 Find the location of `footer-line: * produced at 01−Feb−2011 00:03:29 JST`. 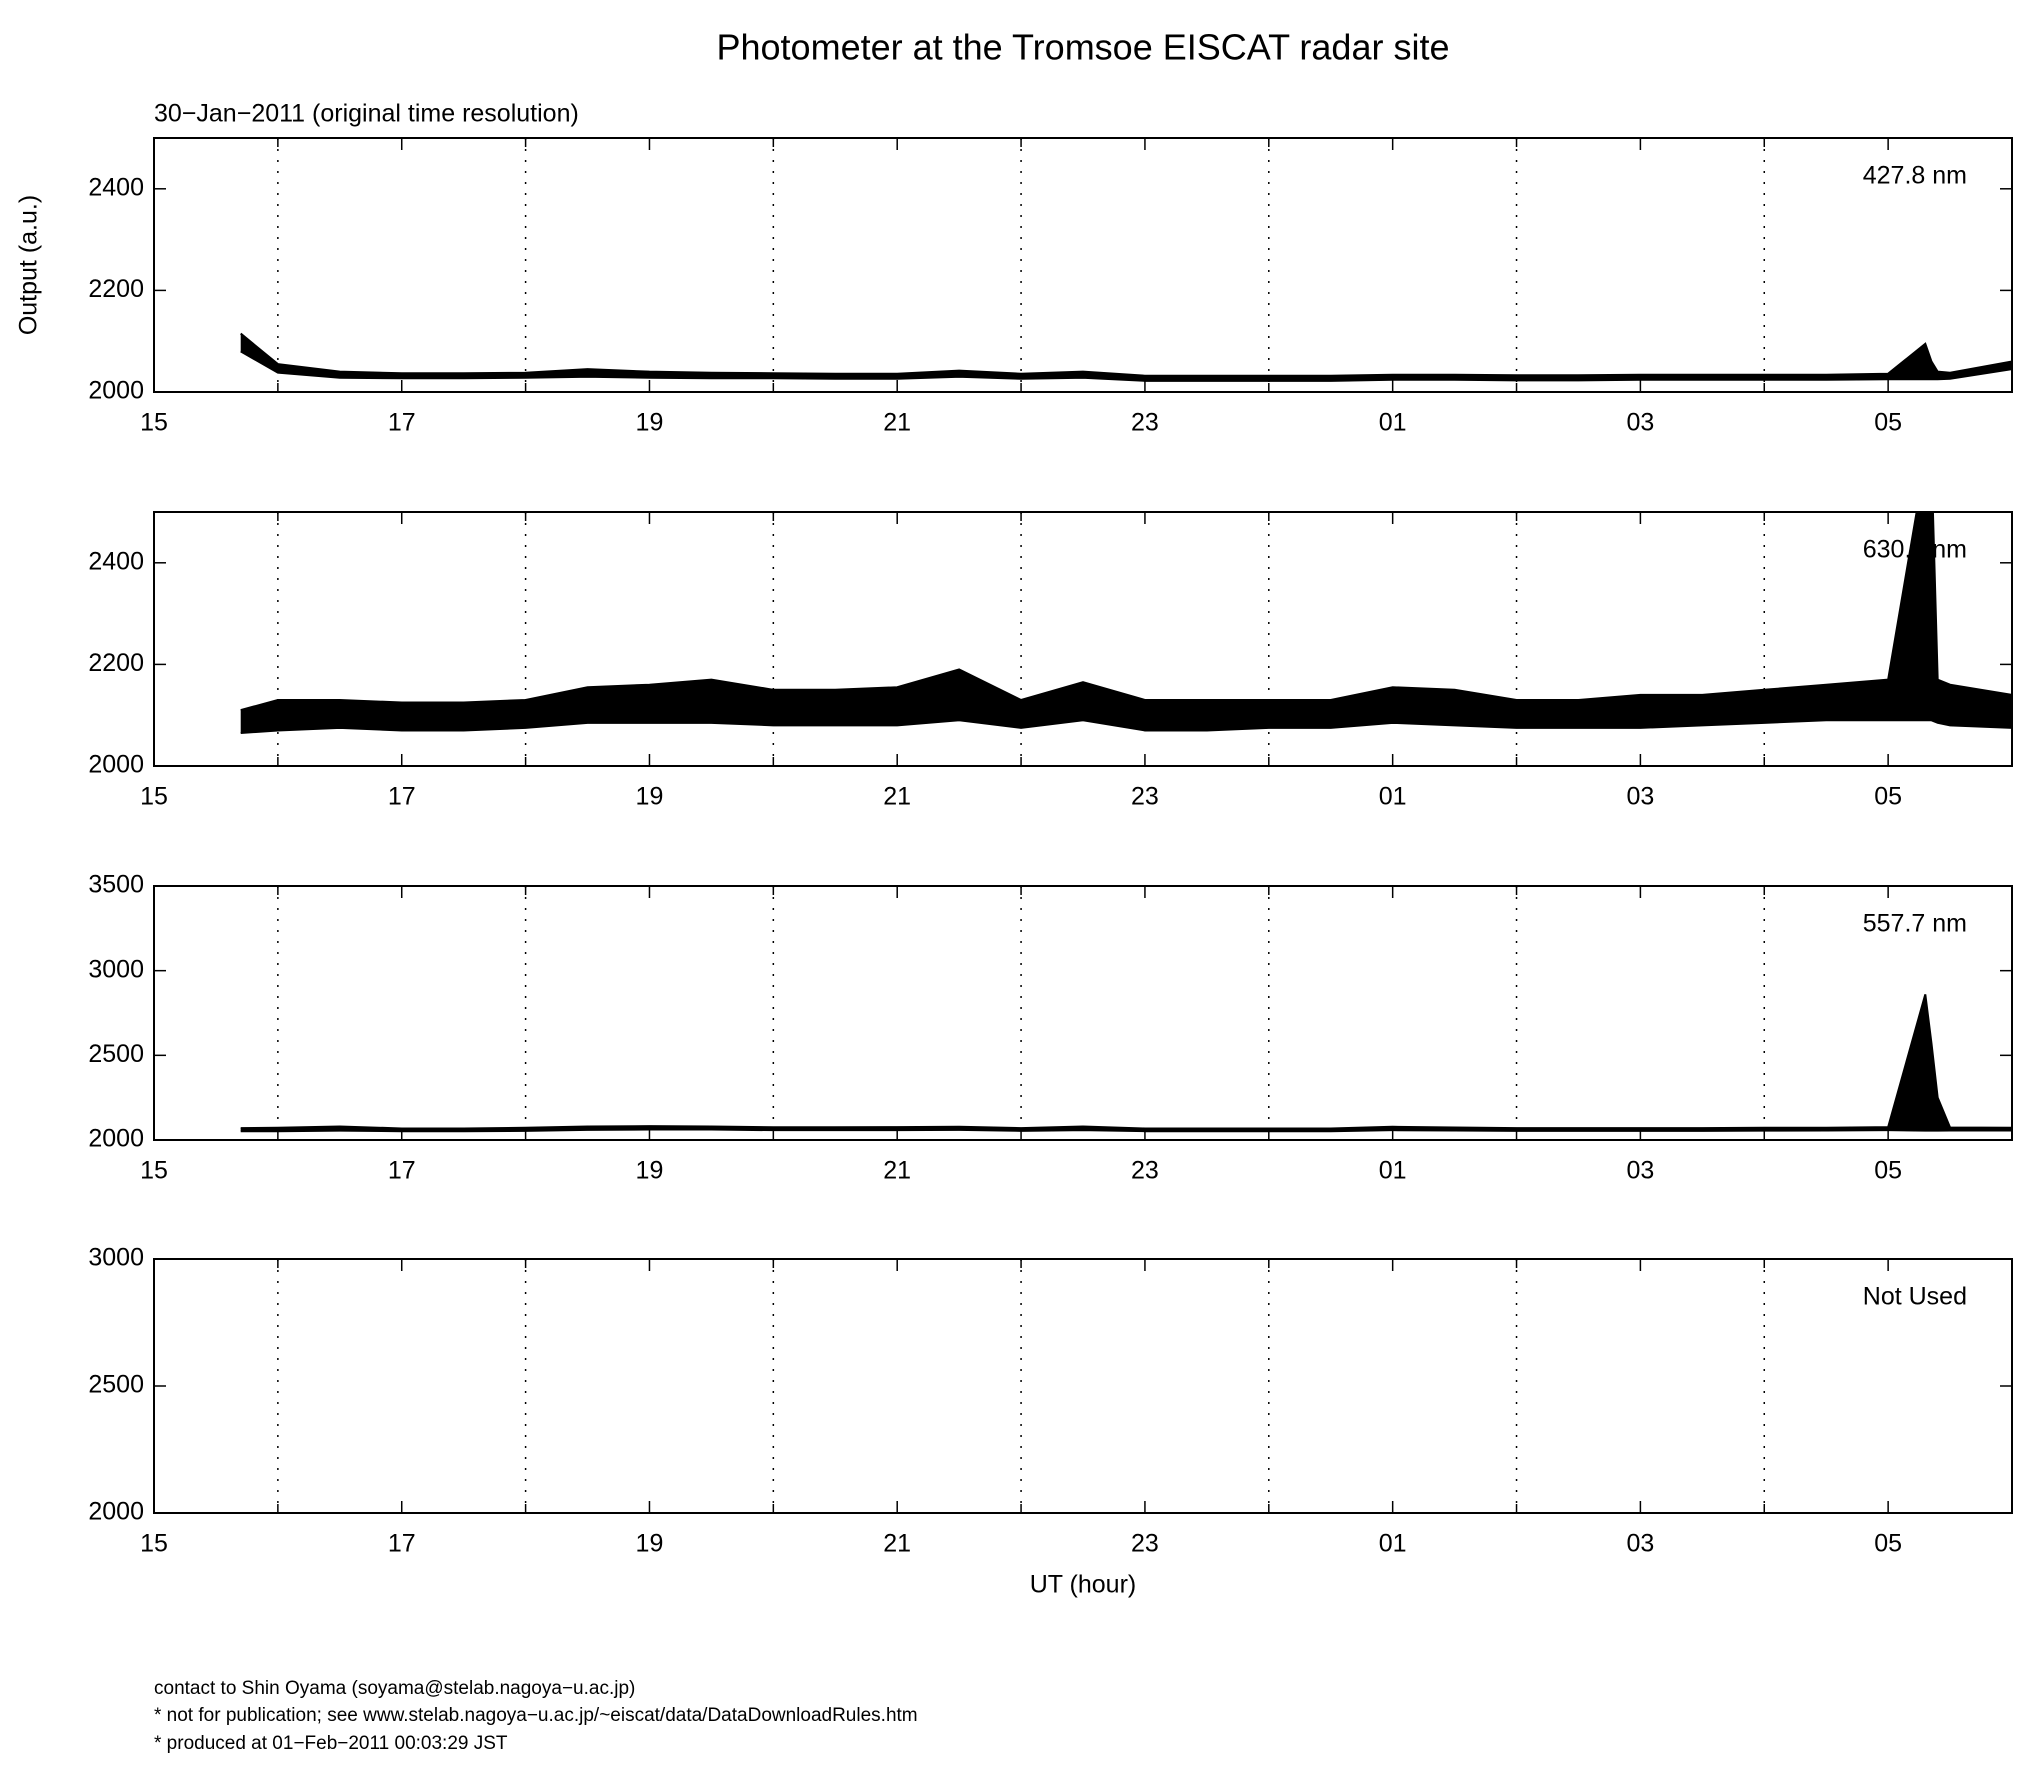

footer-line: * produced at 01−Feb−2011 00:03:29 JST is located at coordinates (331, 1743).